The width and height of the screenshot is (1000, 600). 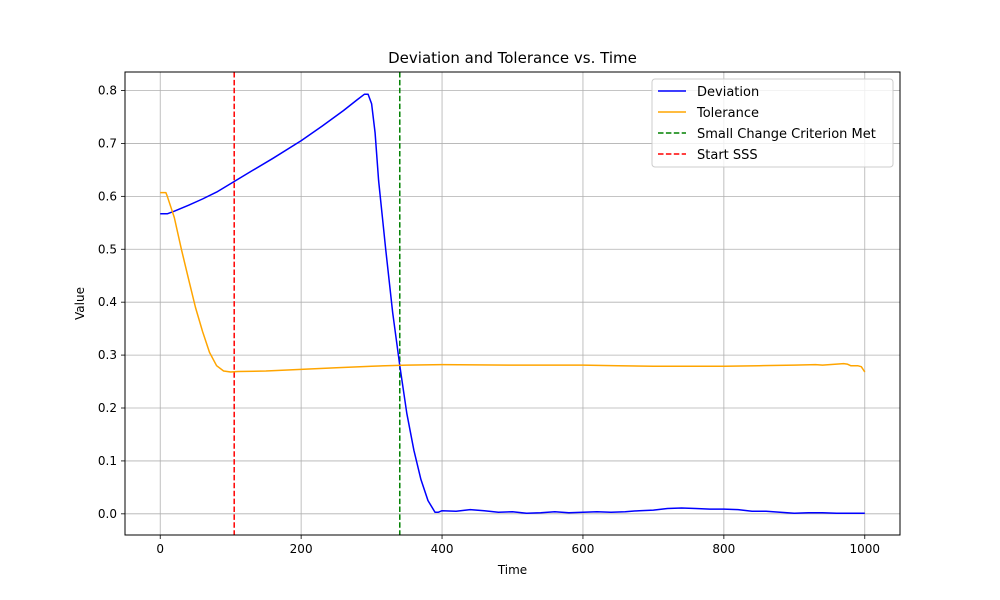 What do you see at coordinates (107, 249) in the screenshot?
I see `y-tick-label-5: 0.5` at bounding box center [107, 249].